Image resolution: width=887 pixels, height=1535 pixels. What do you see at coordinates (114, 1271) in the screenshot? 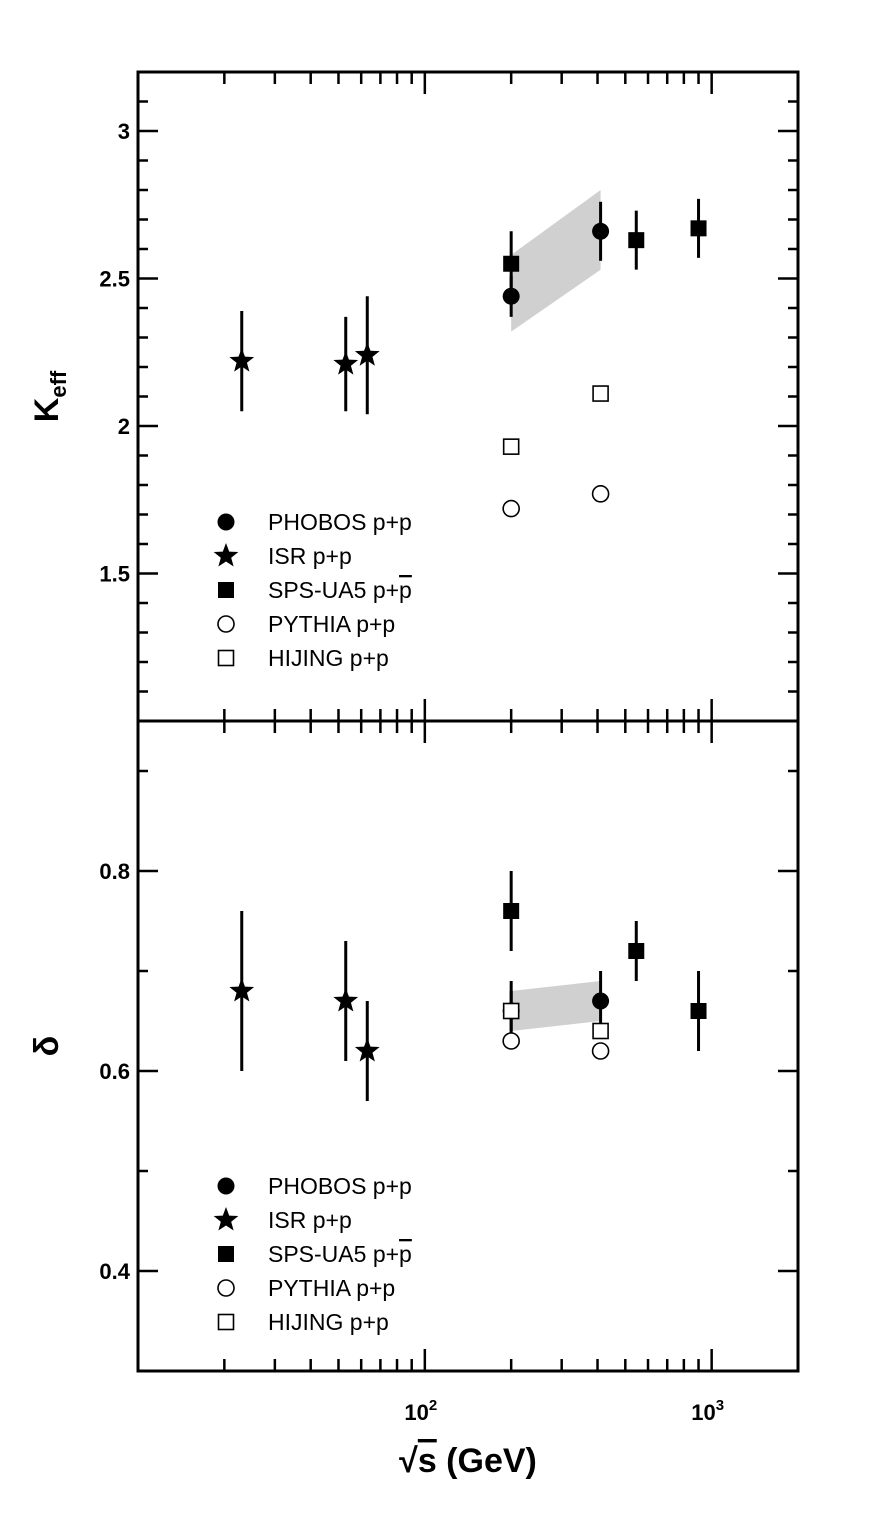
I see `y-tick-label: 0.4` at bounding box center [114, 1271].